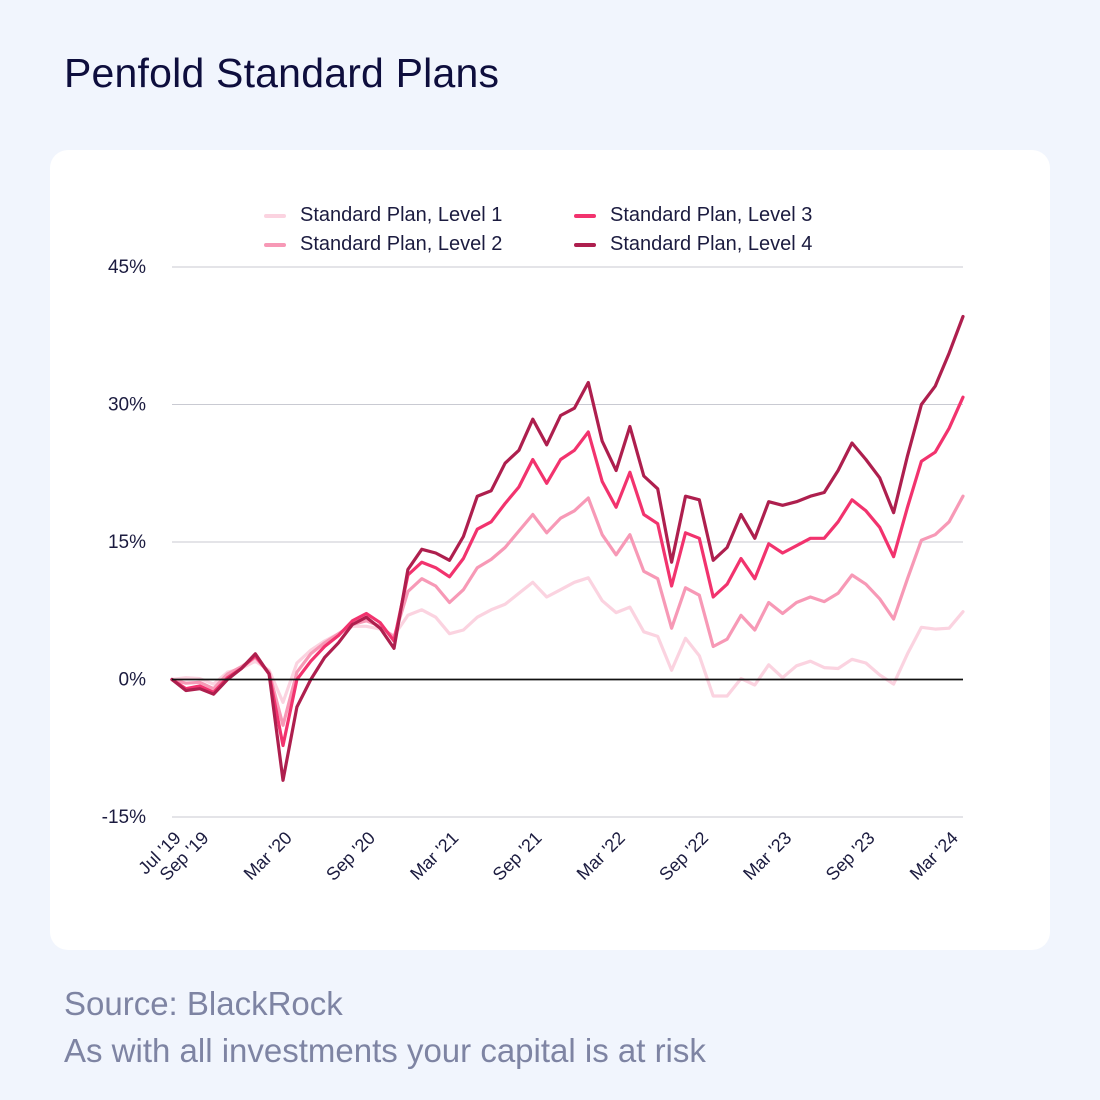 Image resolution: width=1100 pixels, height=1100 pixels. Describe the element at coordinates (401, 244) in the screenshot. I see `legend-label-level-2: Standard Plan, Level 2` at that location.